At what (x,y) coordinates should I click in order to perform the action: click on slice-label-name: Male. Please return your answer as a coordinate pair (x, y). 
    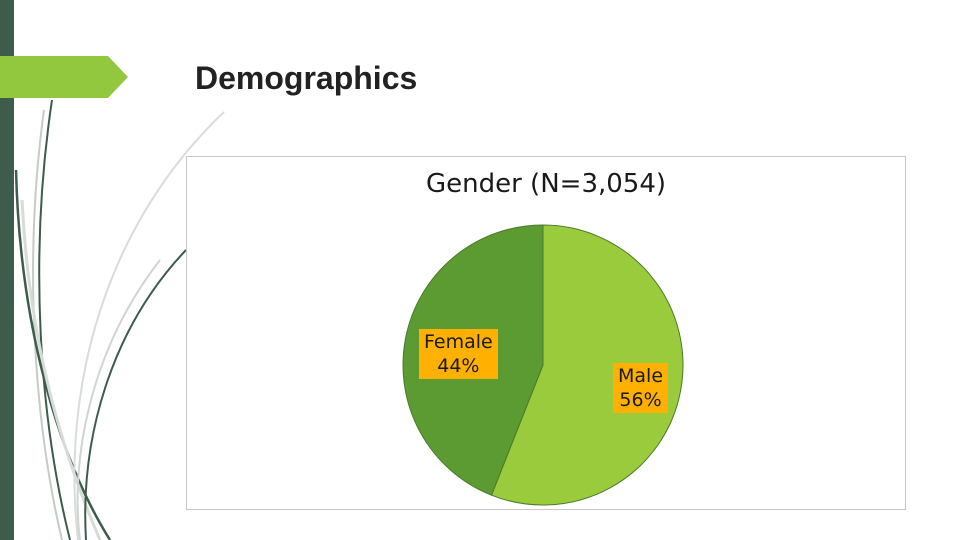
    Looking at the image, I should click on (641, 376).